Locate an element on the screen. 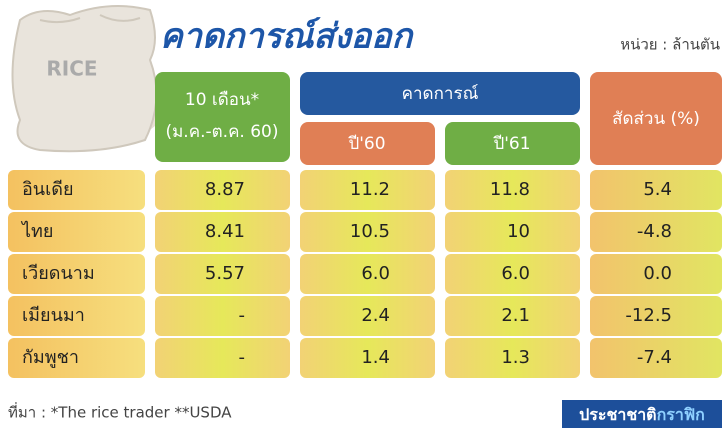 This screenshot has height=431, width=728. country-label: เวียดนาม is located at coordinates (58, 273).